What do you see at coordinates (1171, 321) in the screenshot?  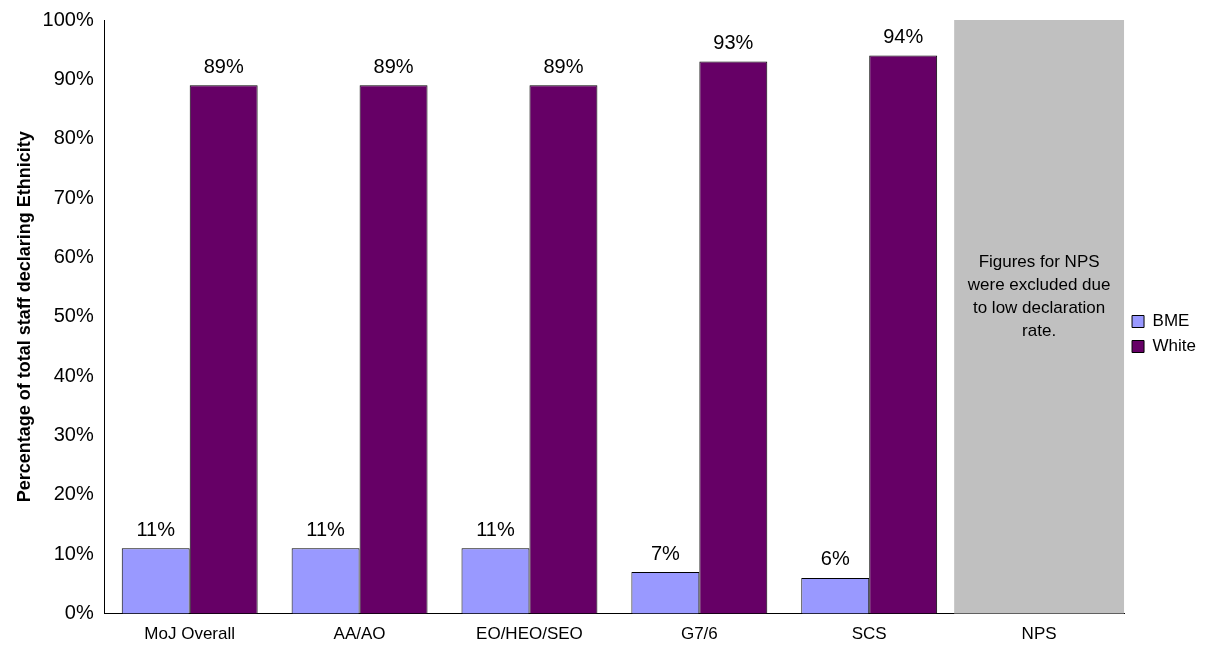 I see `legend-label: BME` at bounding box center [1171, 321].